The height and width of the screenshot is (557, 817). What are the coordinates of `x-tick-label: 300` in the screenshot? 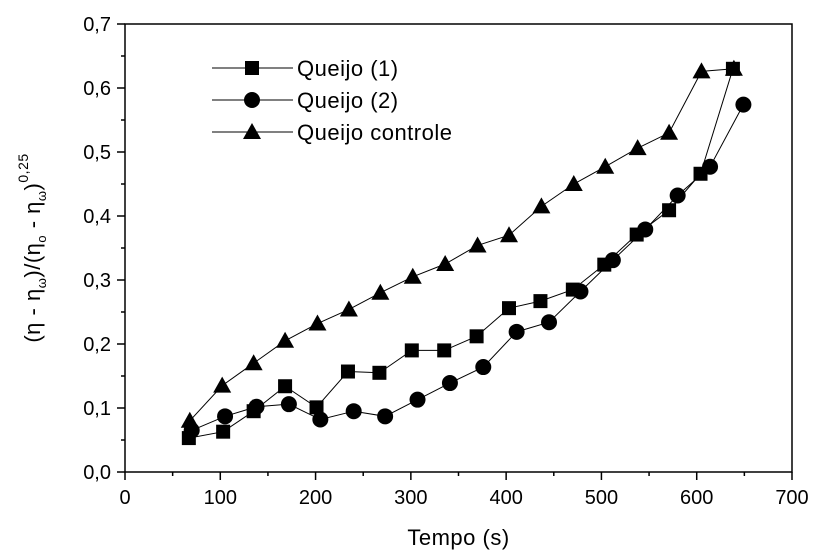 It's located at (410, 498).